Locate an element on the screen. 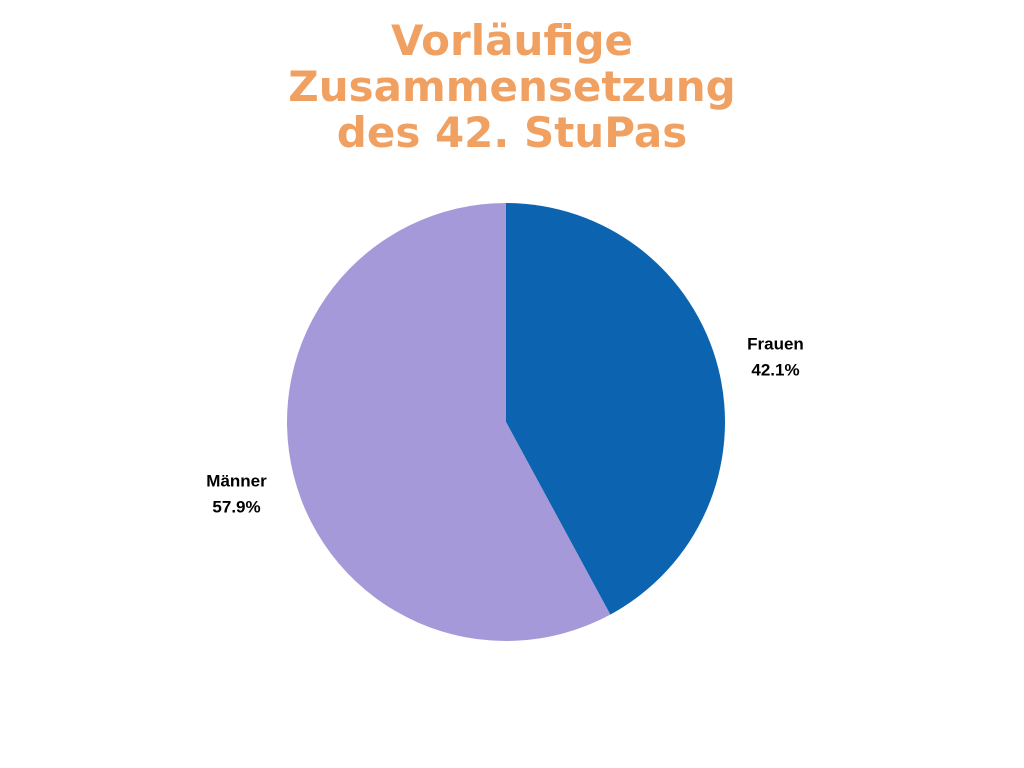  chart-title-line-2: Zusammensetzung is located at coordinates (512, 86).